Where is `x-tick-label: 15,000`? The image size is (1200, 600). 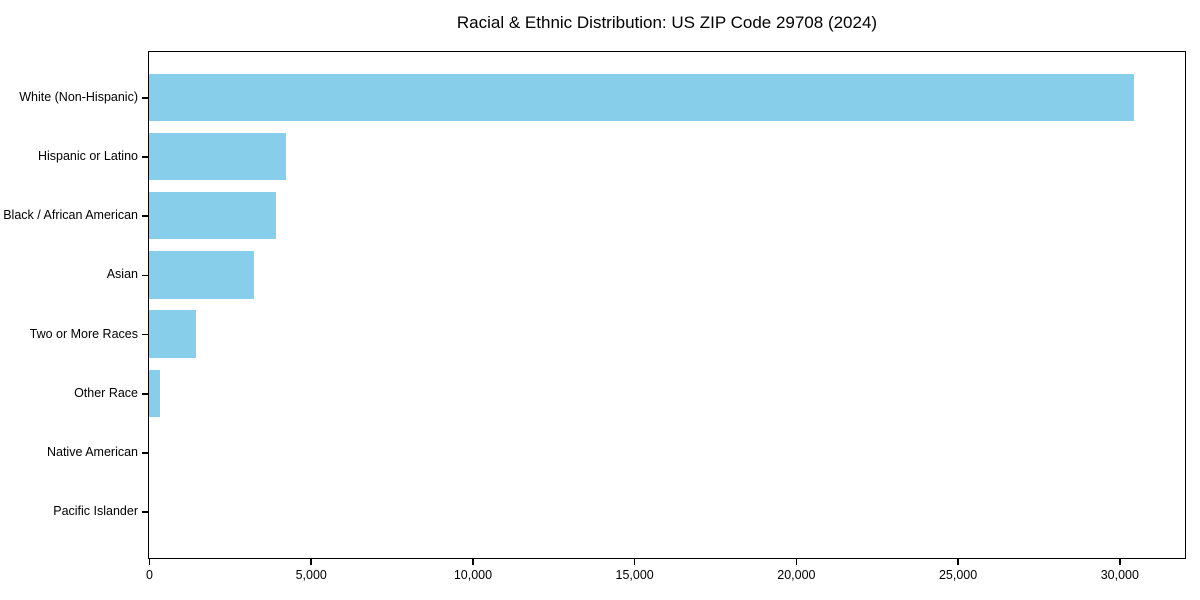 x-tick-label: 15,000 is located at coordinates (634, 575).